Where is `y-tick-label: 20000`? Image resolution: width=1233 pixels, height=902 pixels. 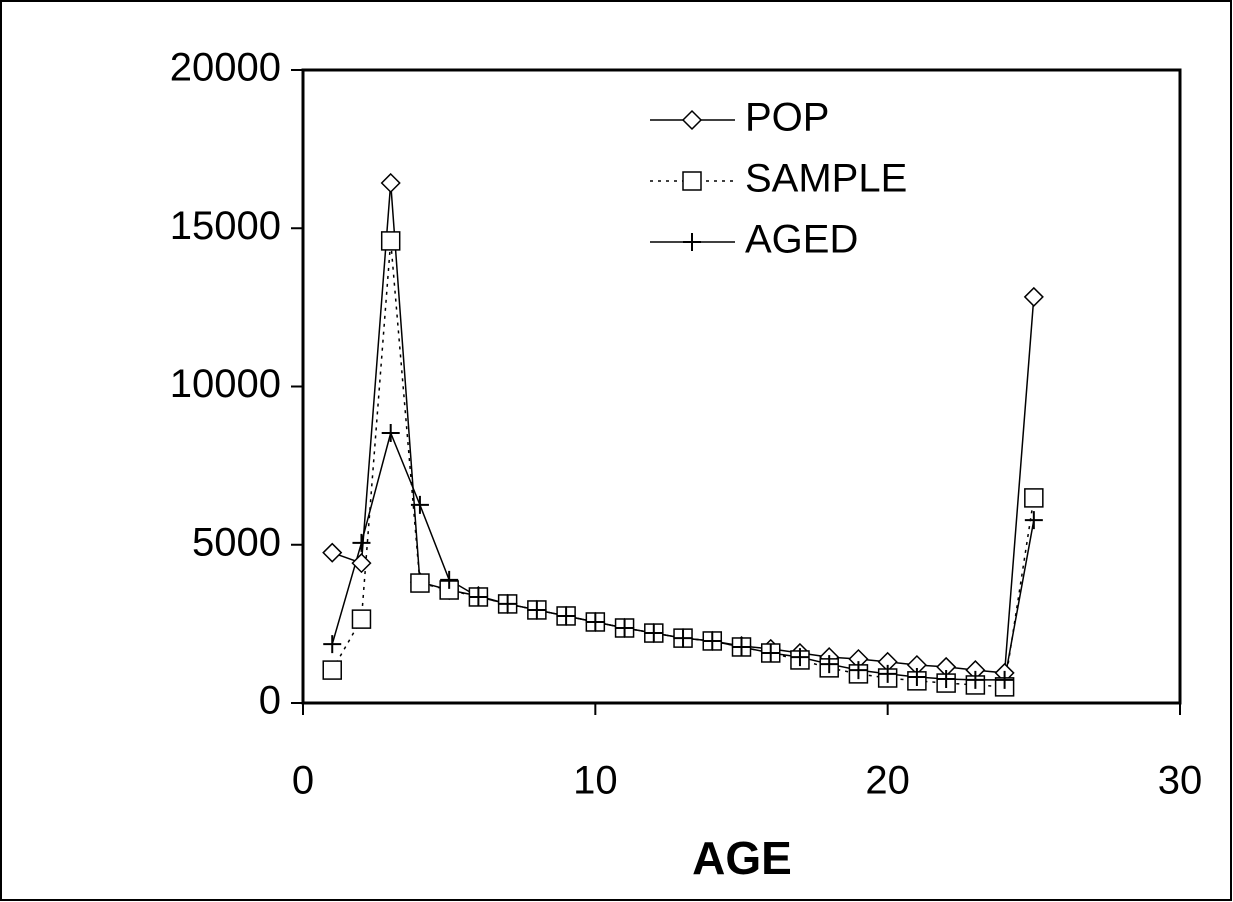 y-tick-label: 20000 is located at coordinates (225, 68).